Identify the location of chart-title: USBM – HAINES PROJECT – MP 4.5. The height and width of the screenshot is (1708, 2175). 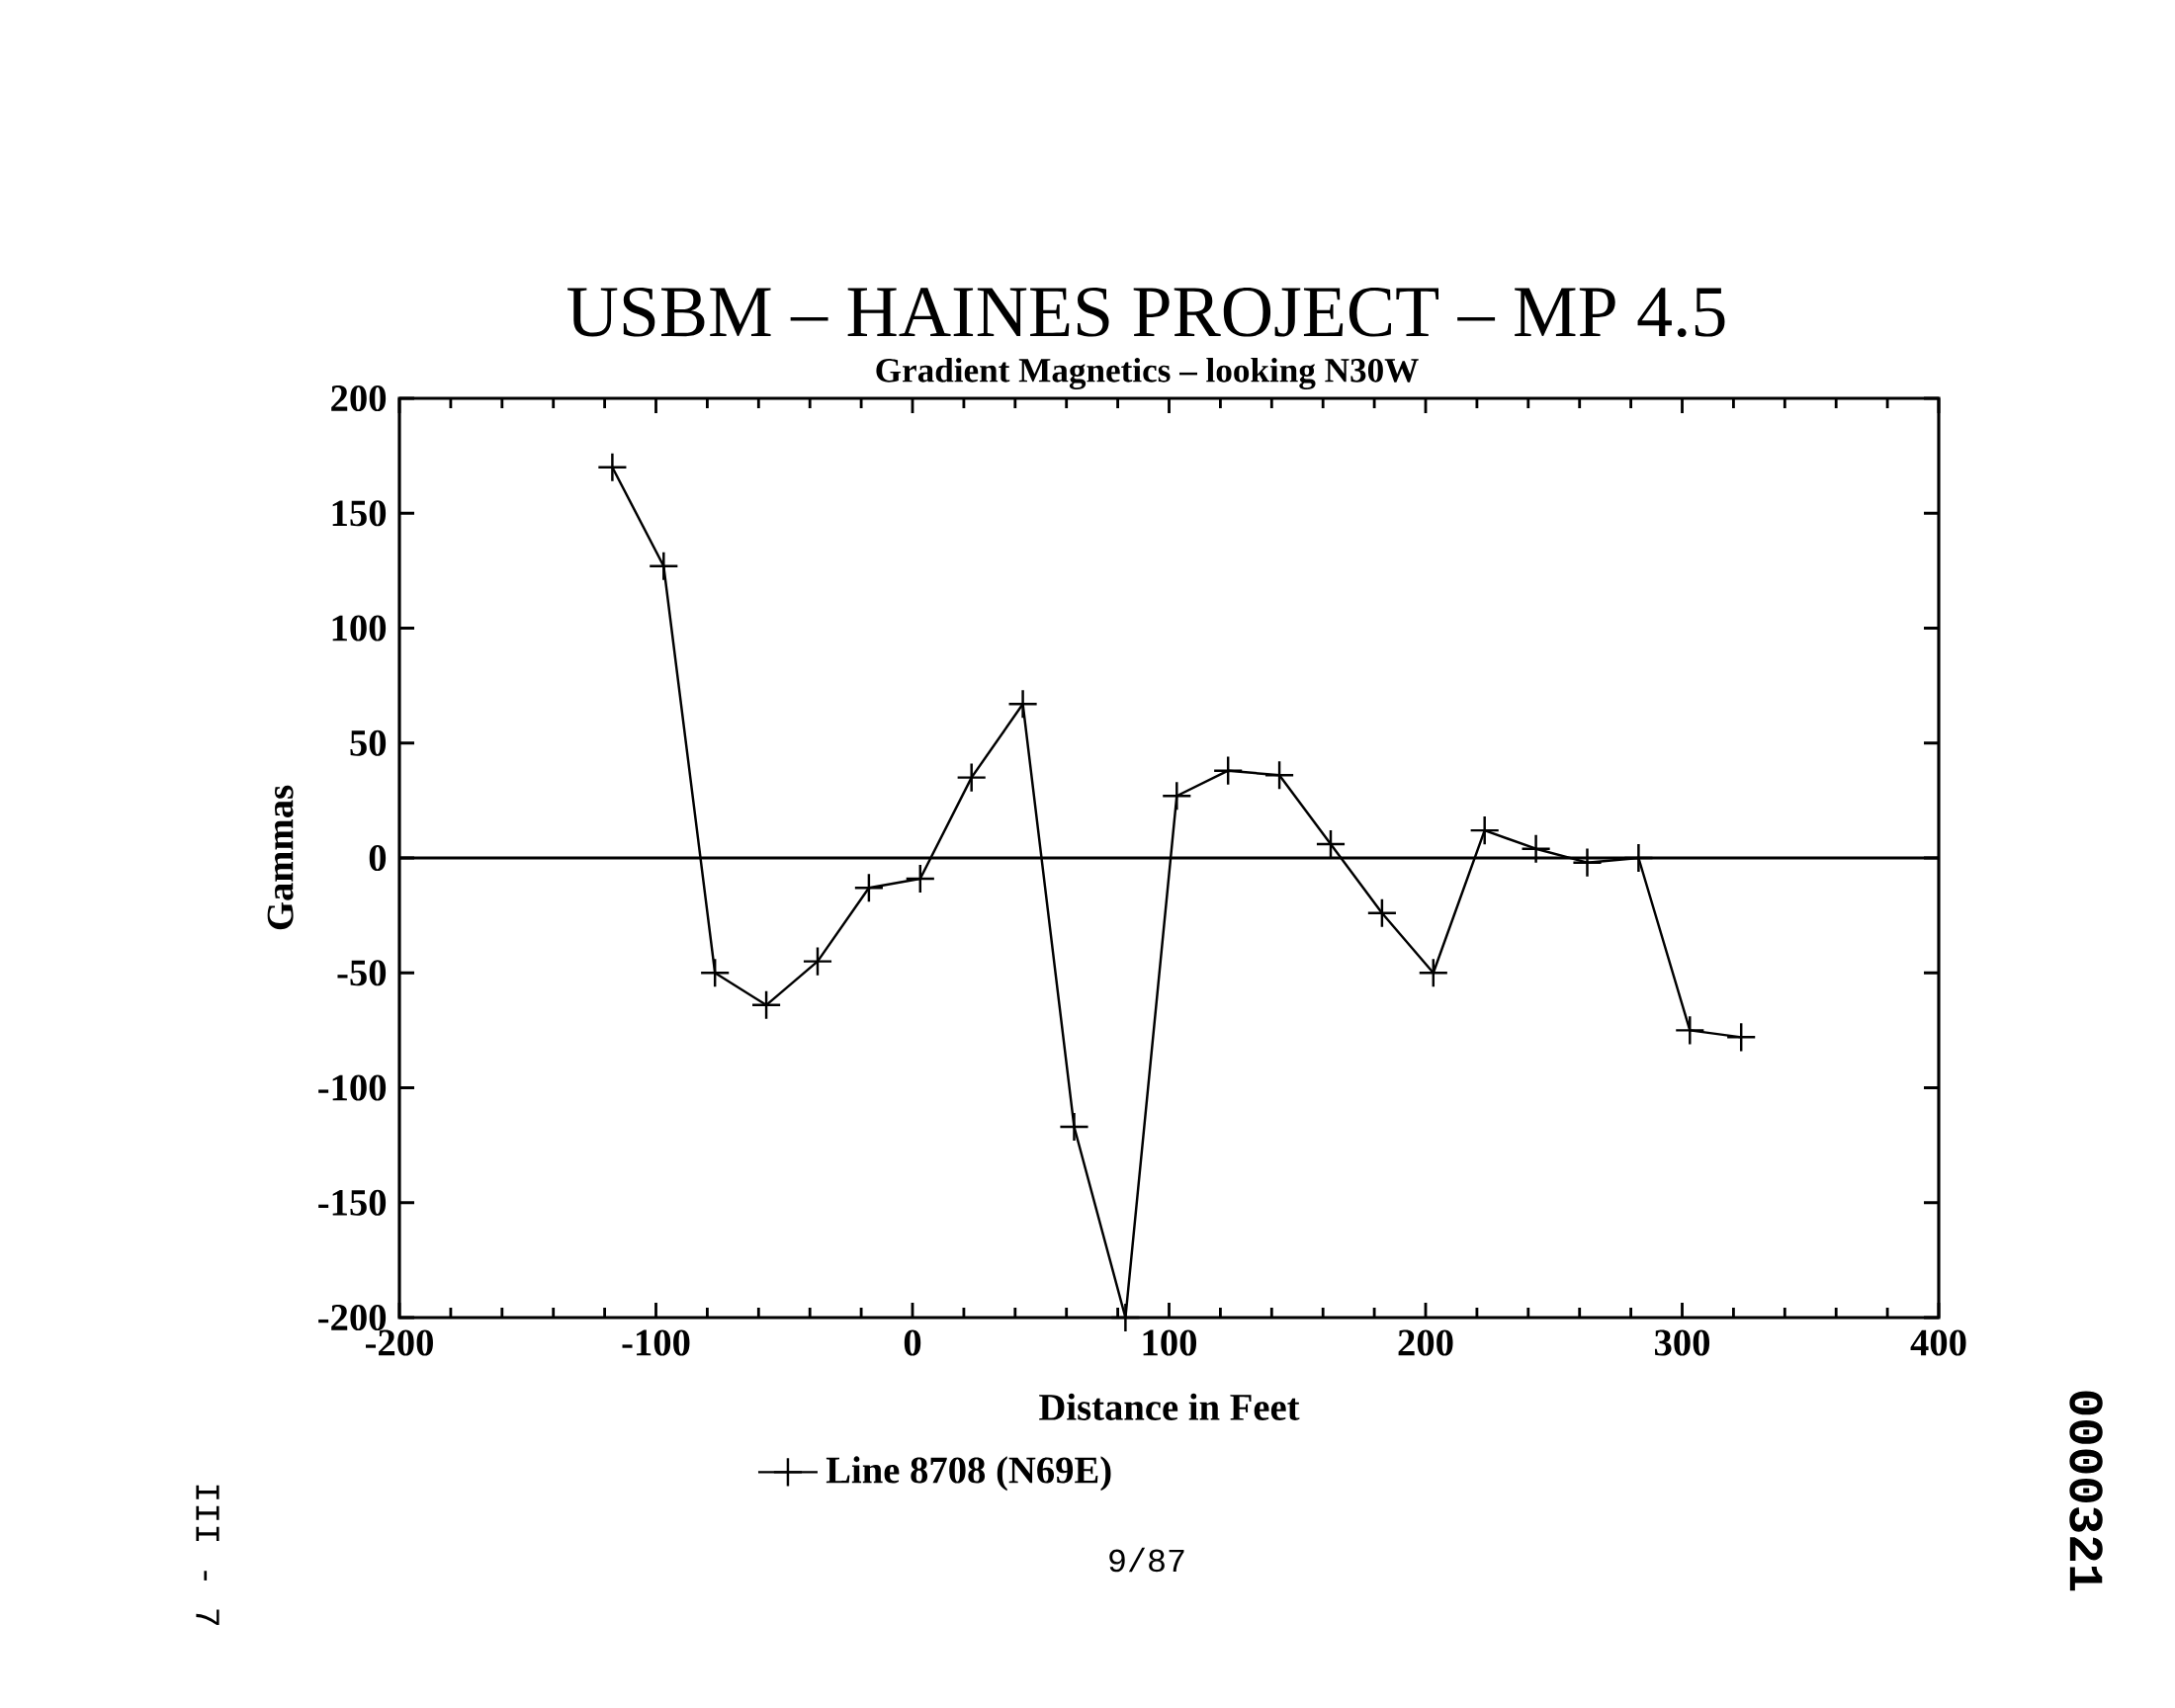
(1146, 312).